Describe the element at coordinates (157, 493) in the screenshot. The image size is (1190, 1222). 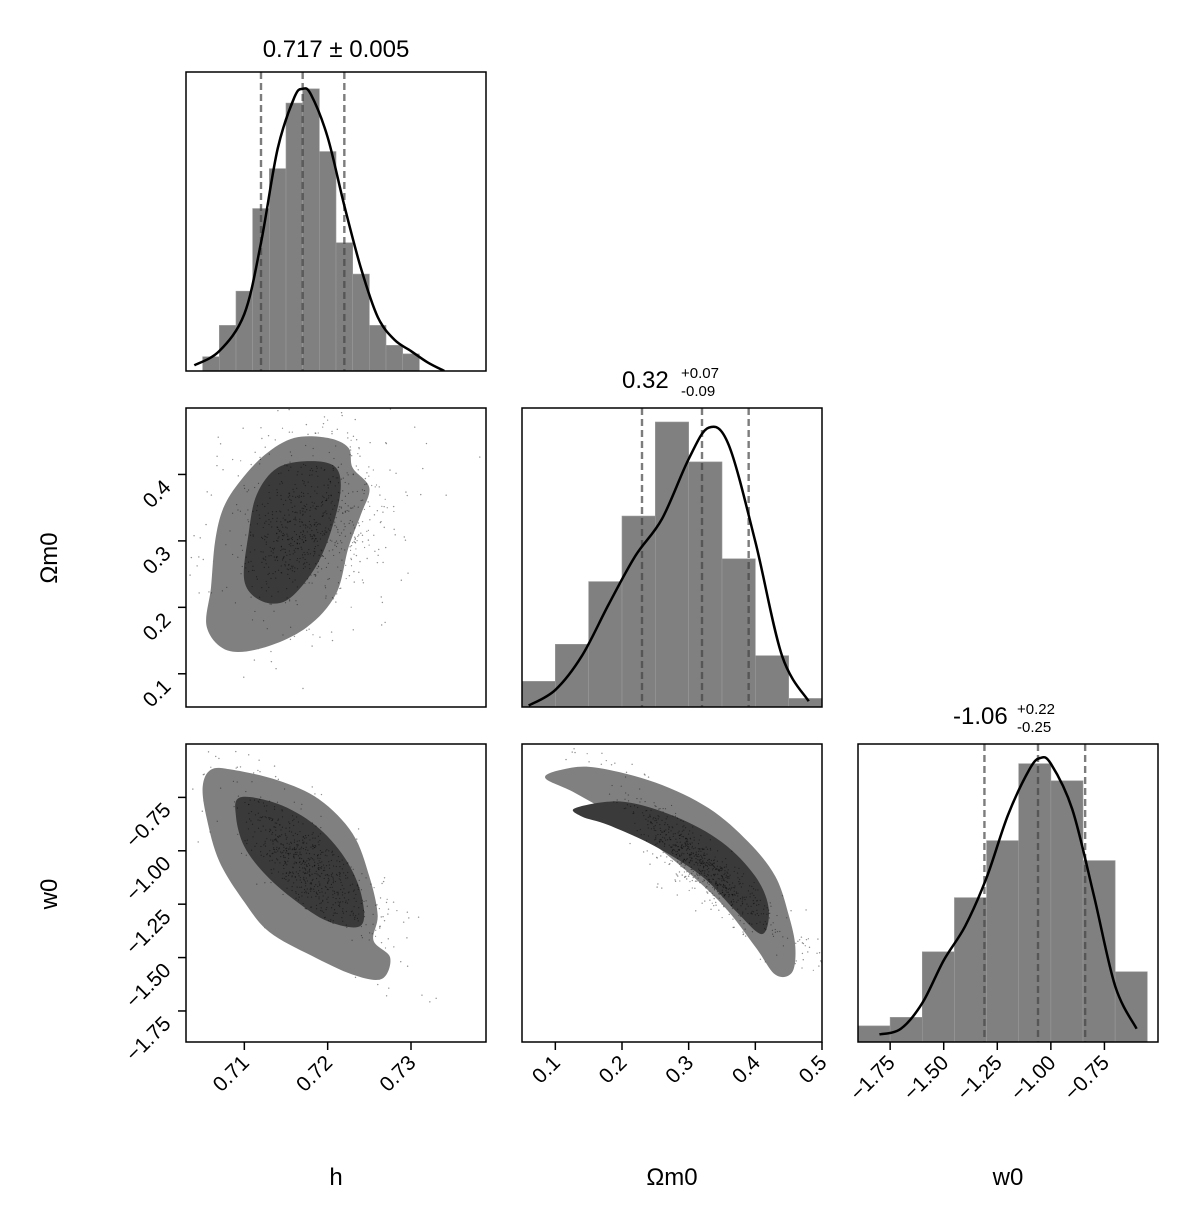
I see `y-tick-label-om0: 0.4` at that location.